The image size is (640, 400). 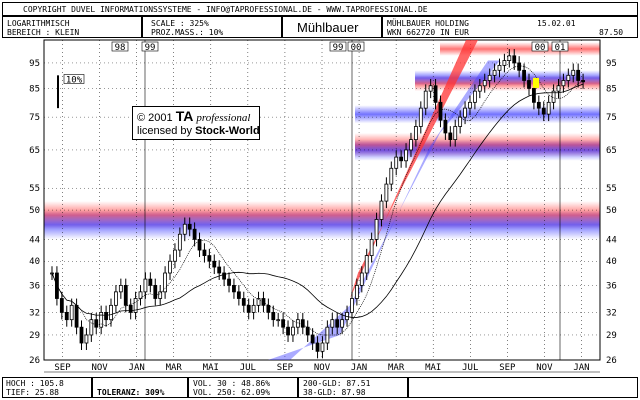 What do you see at coordinates (34, 240) in the screenshot?
I see `ytick-left-44: 44` at bounding box center [34, 240].